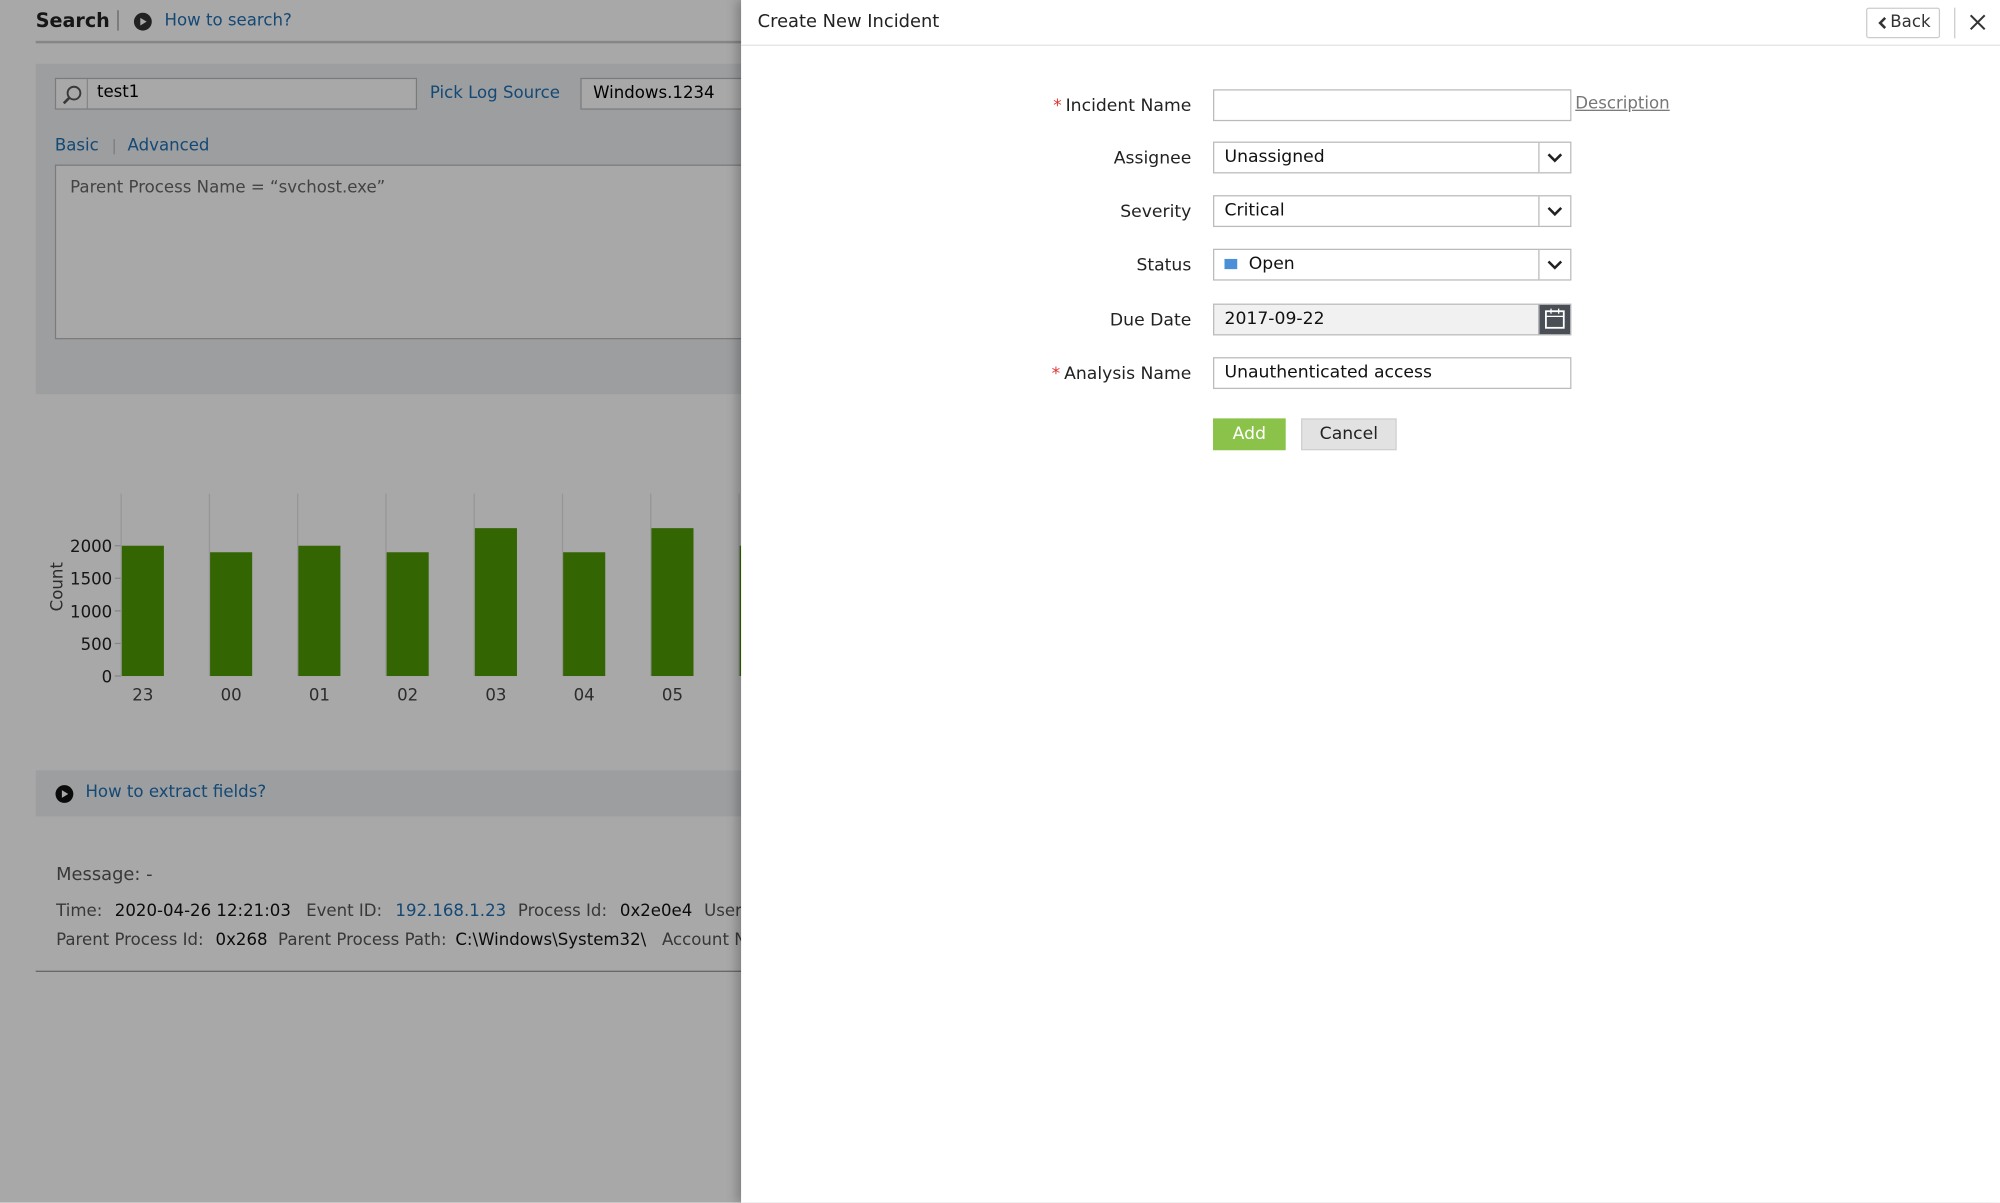  I want to click on log-source: Windows.1234, so click(676, 93).